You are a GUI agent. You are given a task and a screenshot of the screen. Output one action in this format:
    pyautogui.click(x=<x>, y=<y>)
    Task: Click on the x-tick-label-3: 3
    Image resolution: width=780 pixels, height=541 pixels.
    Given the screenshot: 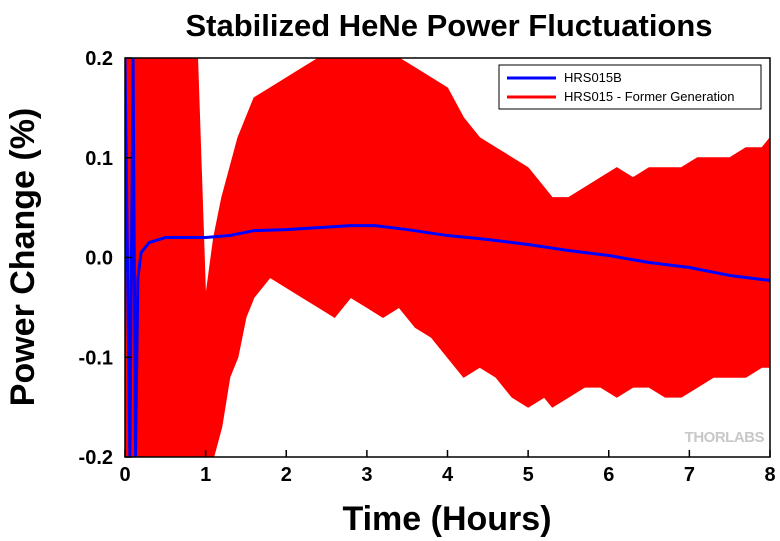 What is the action you would take?
    pyautogui.click(x=366, y=475)
    